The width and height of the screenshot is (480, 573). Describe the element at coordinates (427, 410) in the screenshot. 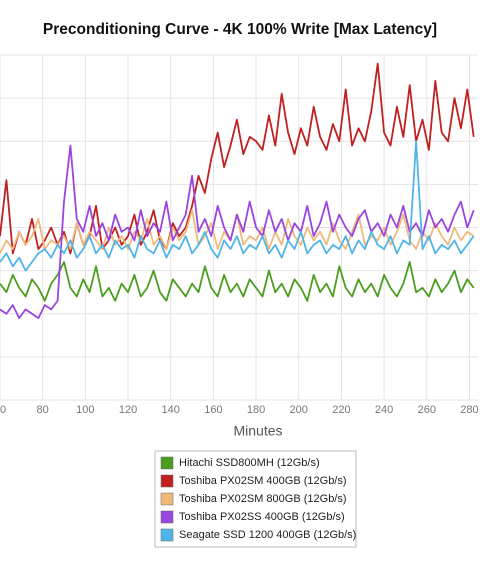

I see `x-tick-label: 260` at that location.